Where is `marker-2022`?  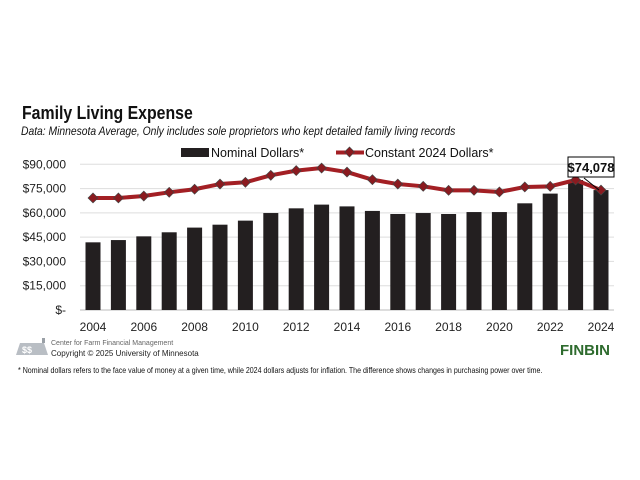
marker-2022 is located at coordinates (550, 186).